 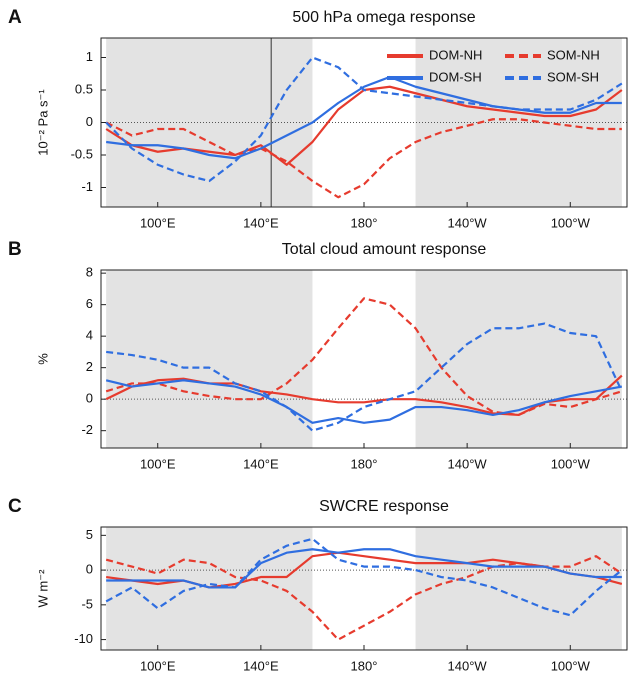 What do you see at coordinates (42, 588) in the screenshot?
I see `y-axis-label: W m⁻²` at bounding box center [42, 588].